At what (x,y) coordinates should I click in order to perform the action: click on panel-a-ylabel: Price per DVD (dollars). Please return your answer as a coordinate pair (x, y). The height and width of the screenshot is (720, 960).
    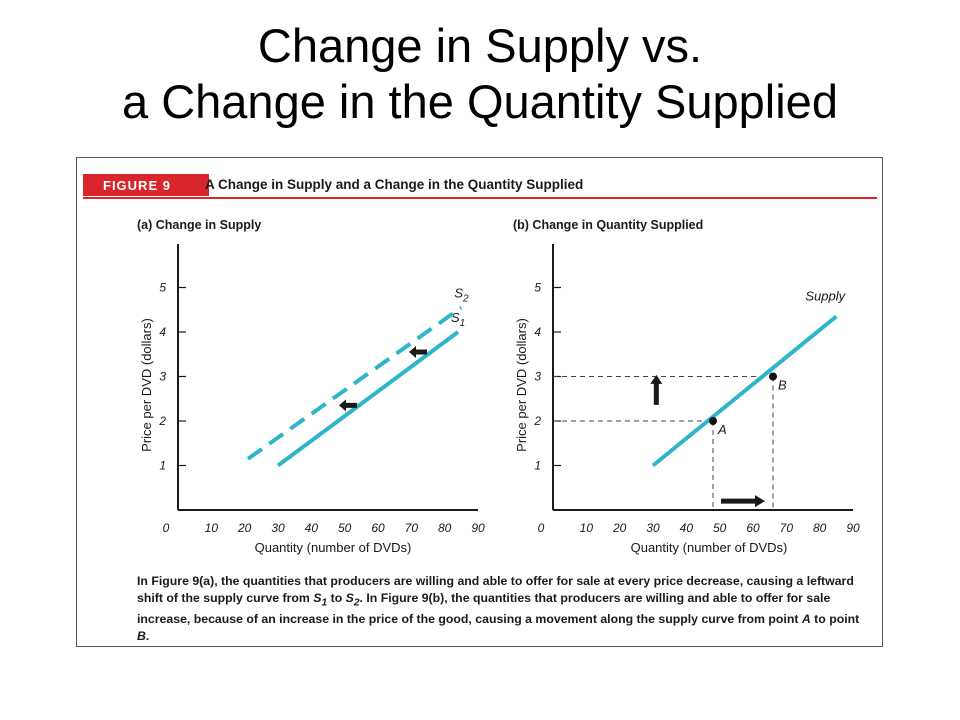
    Looking at the image, I should click on (146, 385).